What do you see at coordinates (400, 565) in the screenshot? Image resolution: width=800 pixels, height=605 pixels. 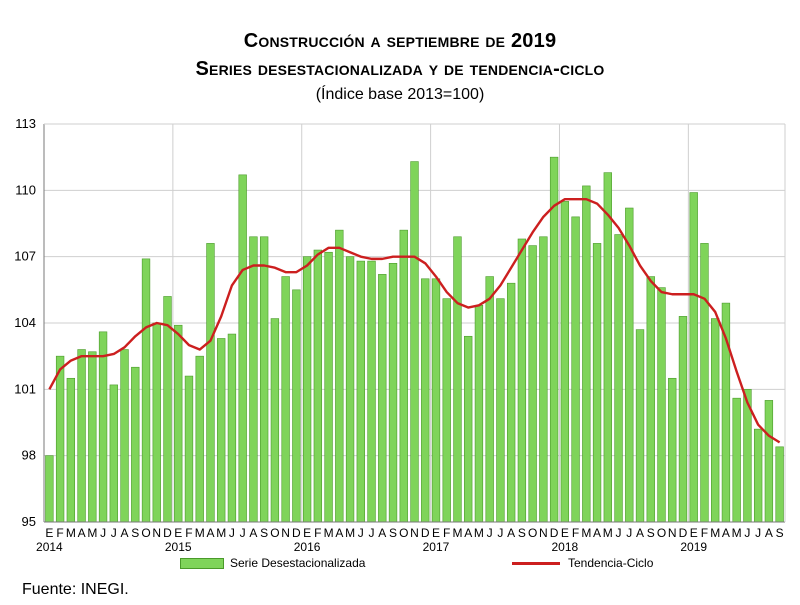 I see `legend: Serie Desestacionalizada Tendencia-Ciclo` at bounding box center [400, 565].